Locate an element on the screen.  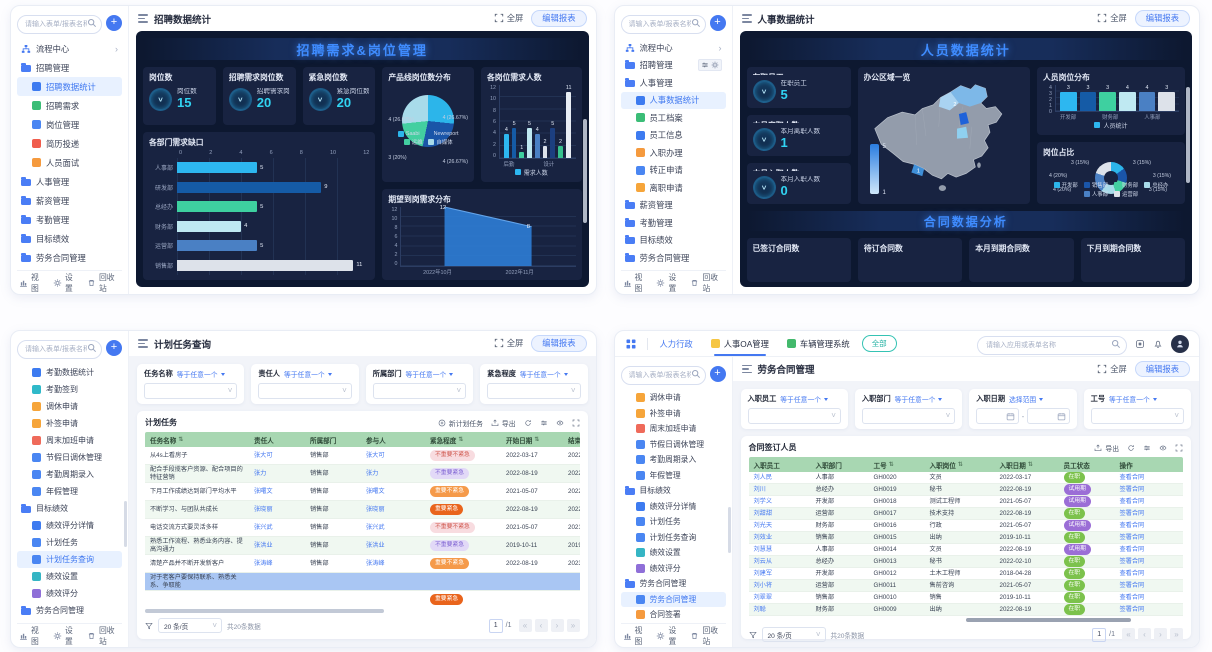
sidebar-item: 计划任务查询 is located at coordinates (673, 538).